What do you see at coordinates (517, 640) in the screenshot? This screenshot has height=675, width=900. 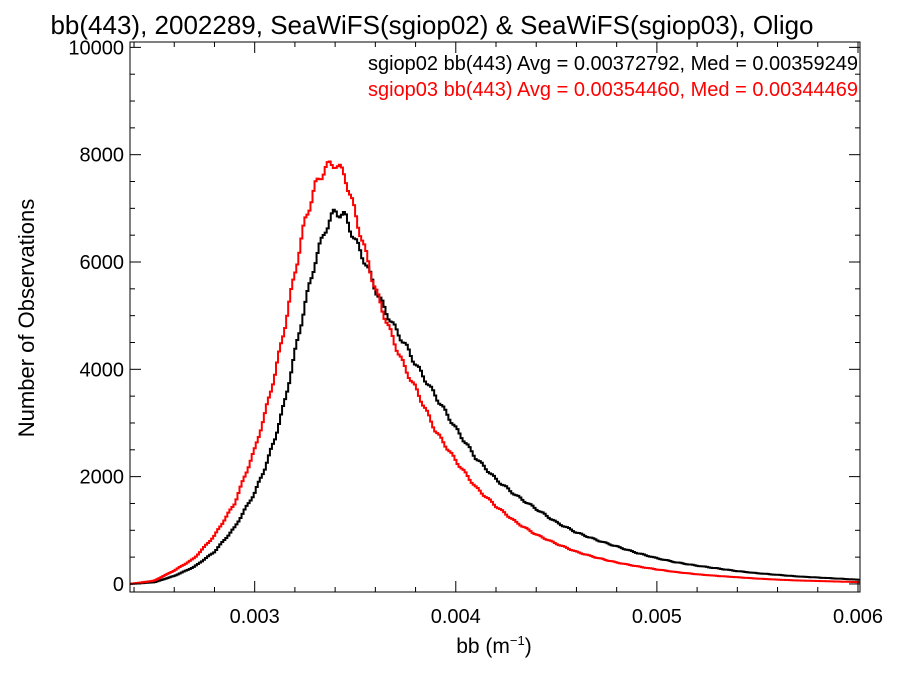 I see `x-axis-label-superscript: −1` at bounding box center [517, 640].